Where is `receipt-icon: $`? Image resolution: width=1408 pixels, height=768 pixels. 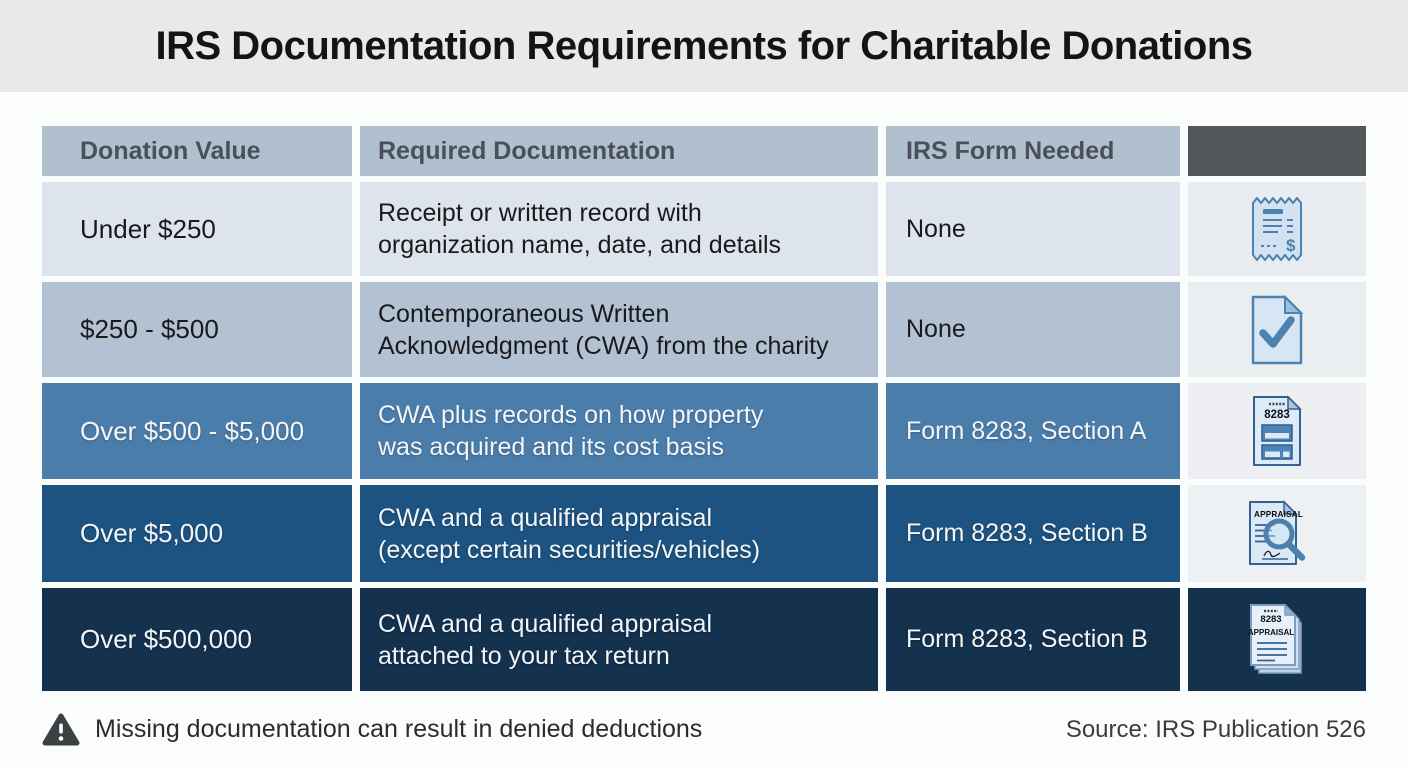
receipt-icon: $ is located at coordinates (1277, 229).